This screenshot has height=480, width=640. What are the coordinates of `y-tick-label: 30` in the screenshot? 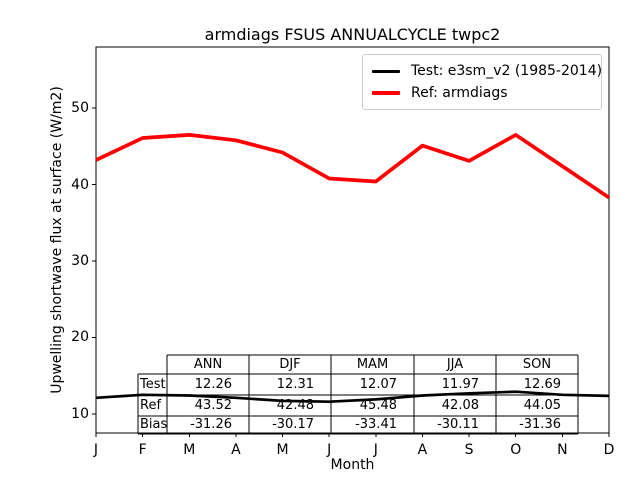 It's located at (80, 261).